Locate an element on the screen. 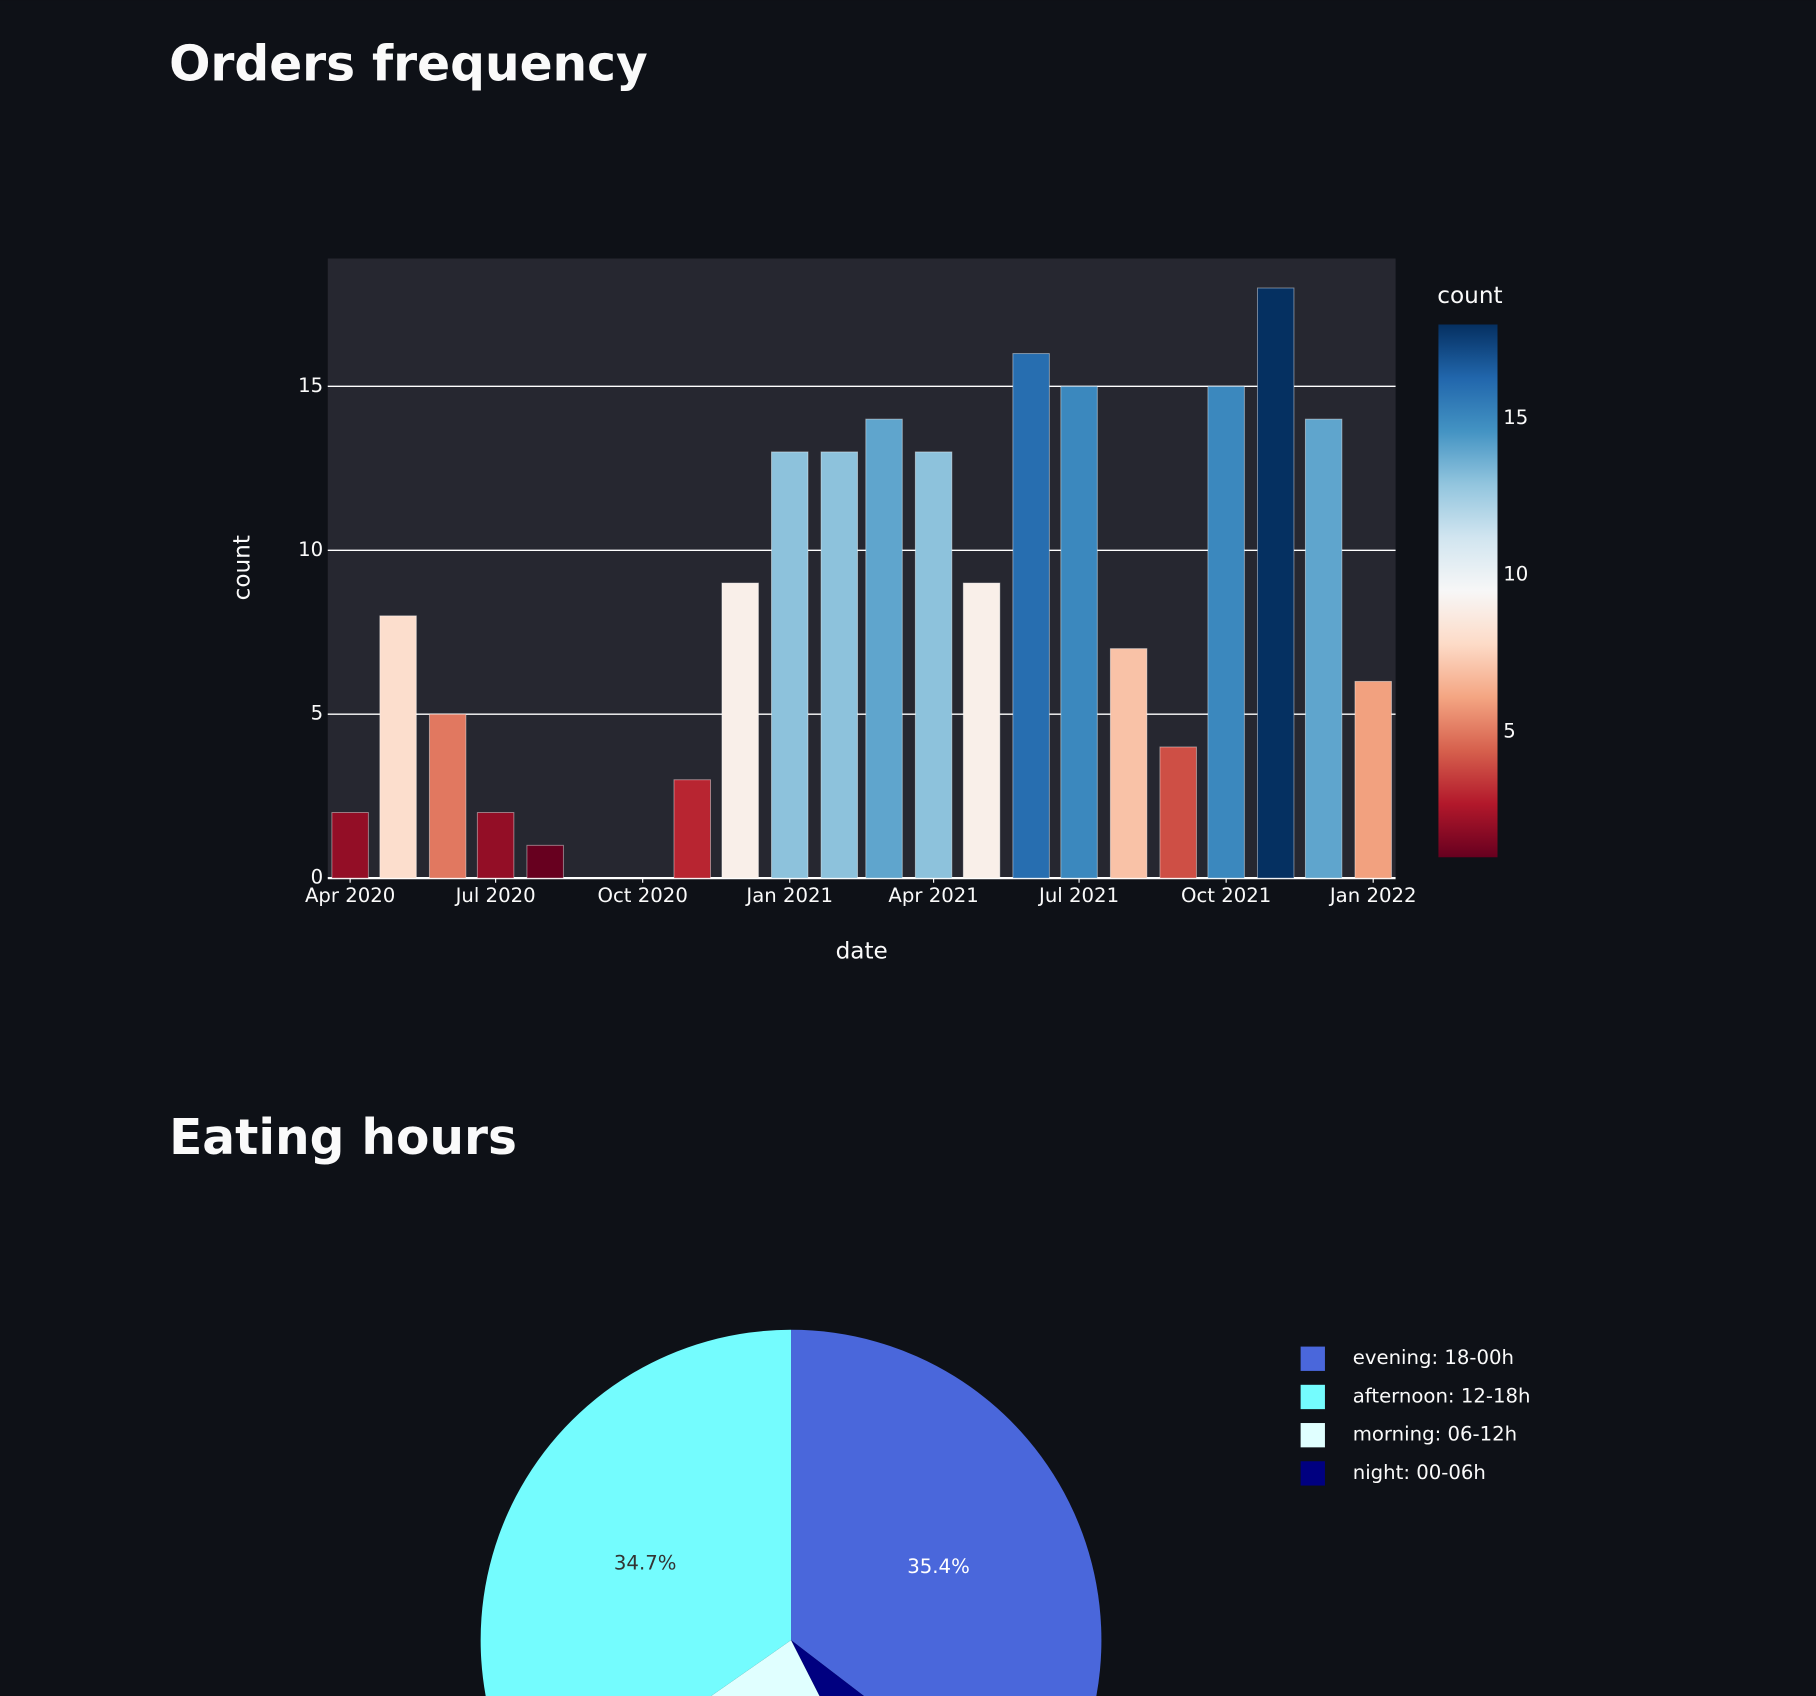 This screenshot has height=1696, width=1816. legend-label: night: 00-06h is located at coordinates (1419, 1472).